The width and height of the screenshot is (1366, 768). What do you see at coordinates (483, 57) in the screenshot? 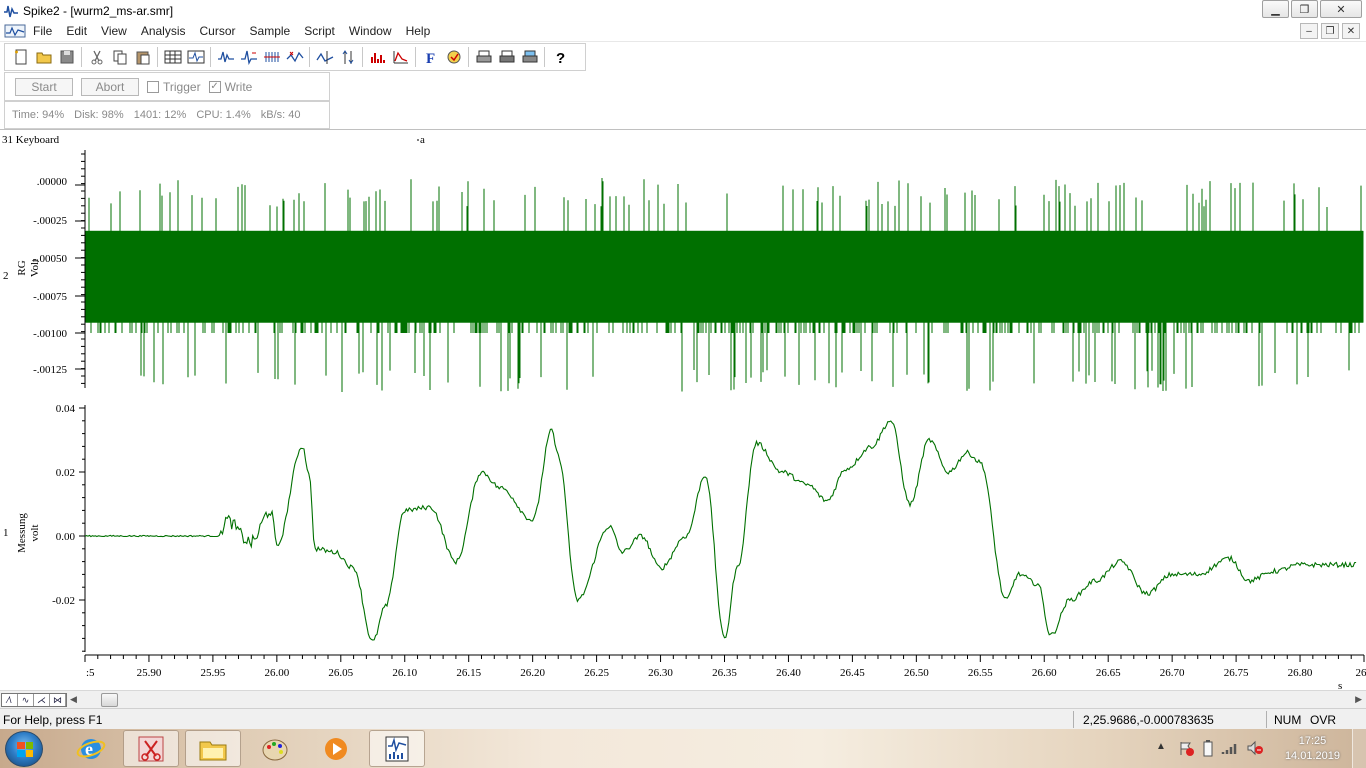
I see `print-icon` at bounding box center [483, 57].